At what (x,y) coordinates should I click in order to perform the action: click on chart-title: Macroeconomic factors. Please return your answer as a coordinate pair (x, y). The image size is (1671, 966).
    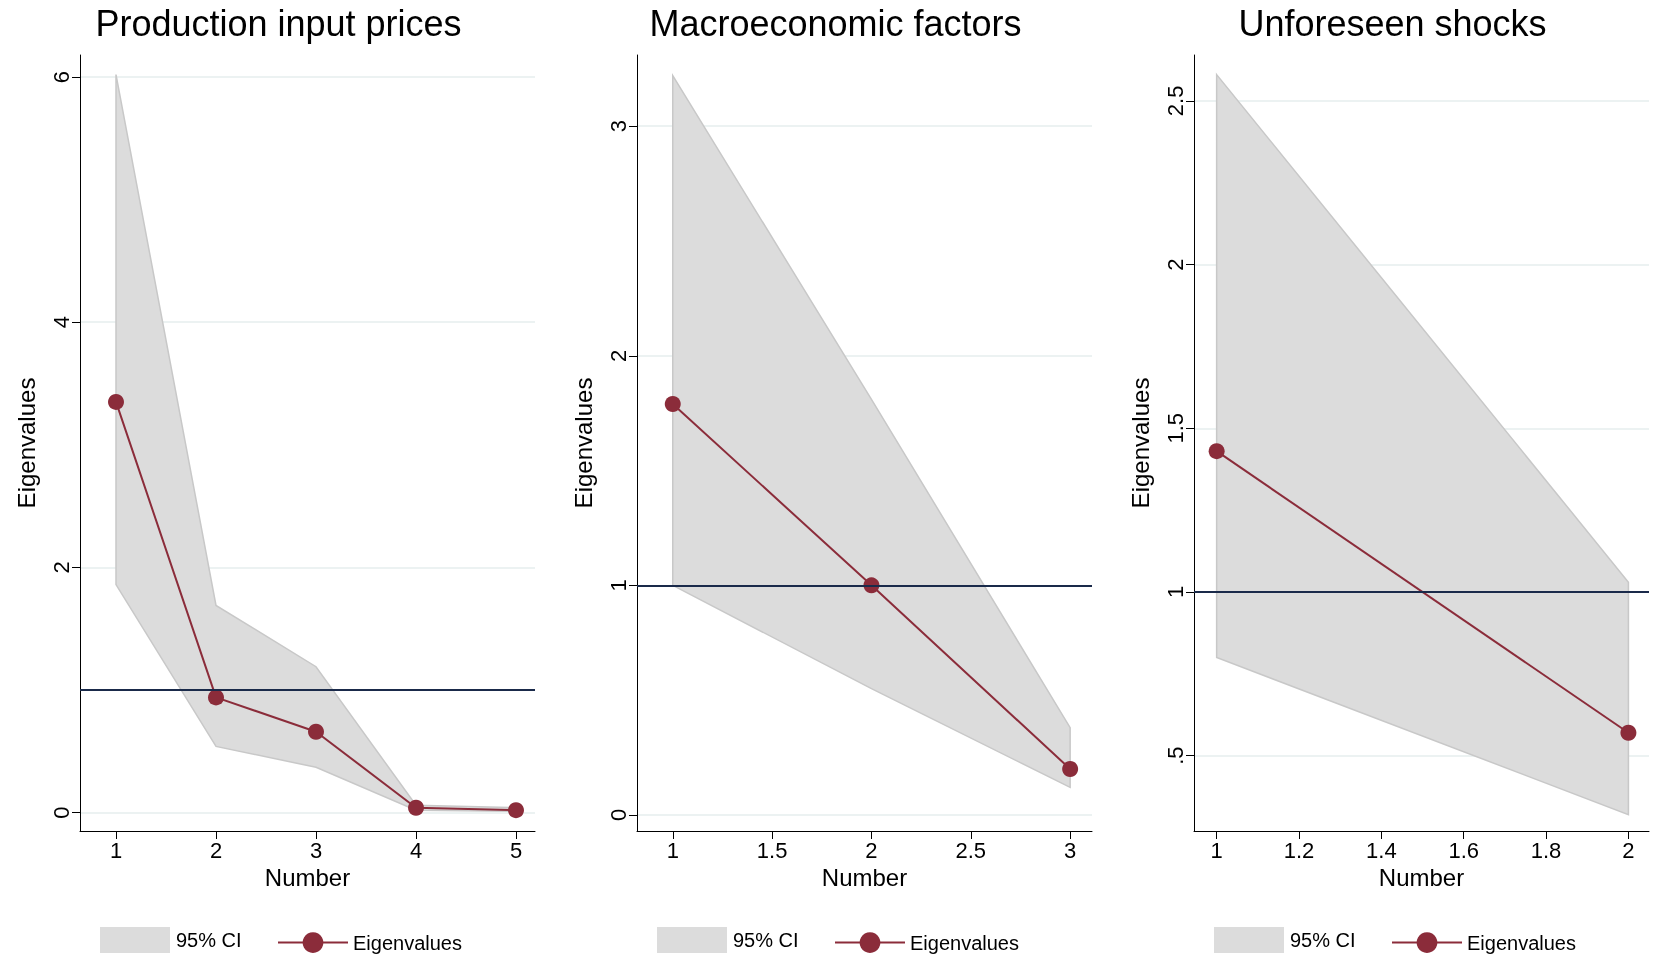
    Looking at the image, I should click on (835, 23).